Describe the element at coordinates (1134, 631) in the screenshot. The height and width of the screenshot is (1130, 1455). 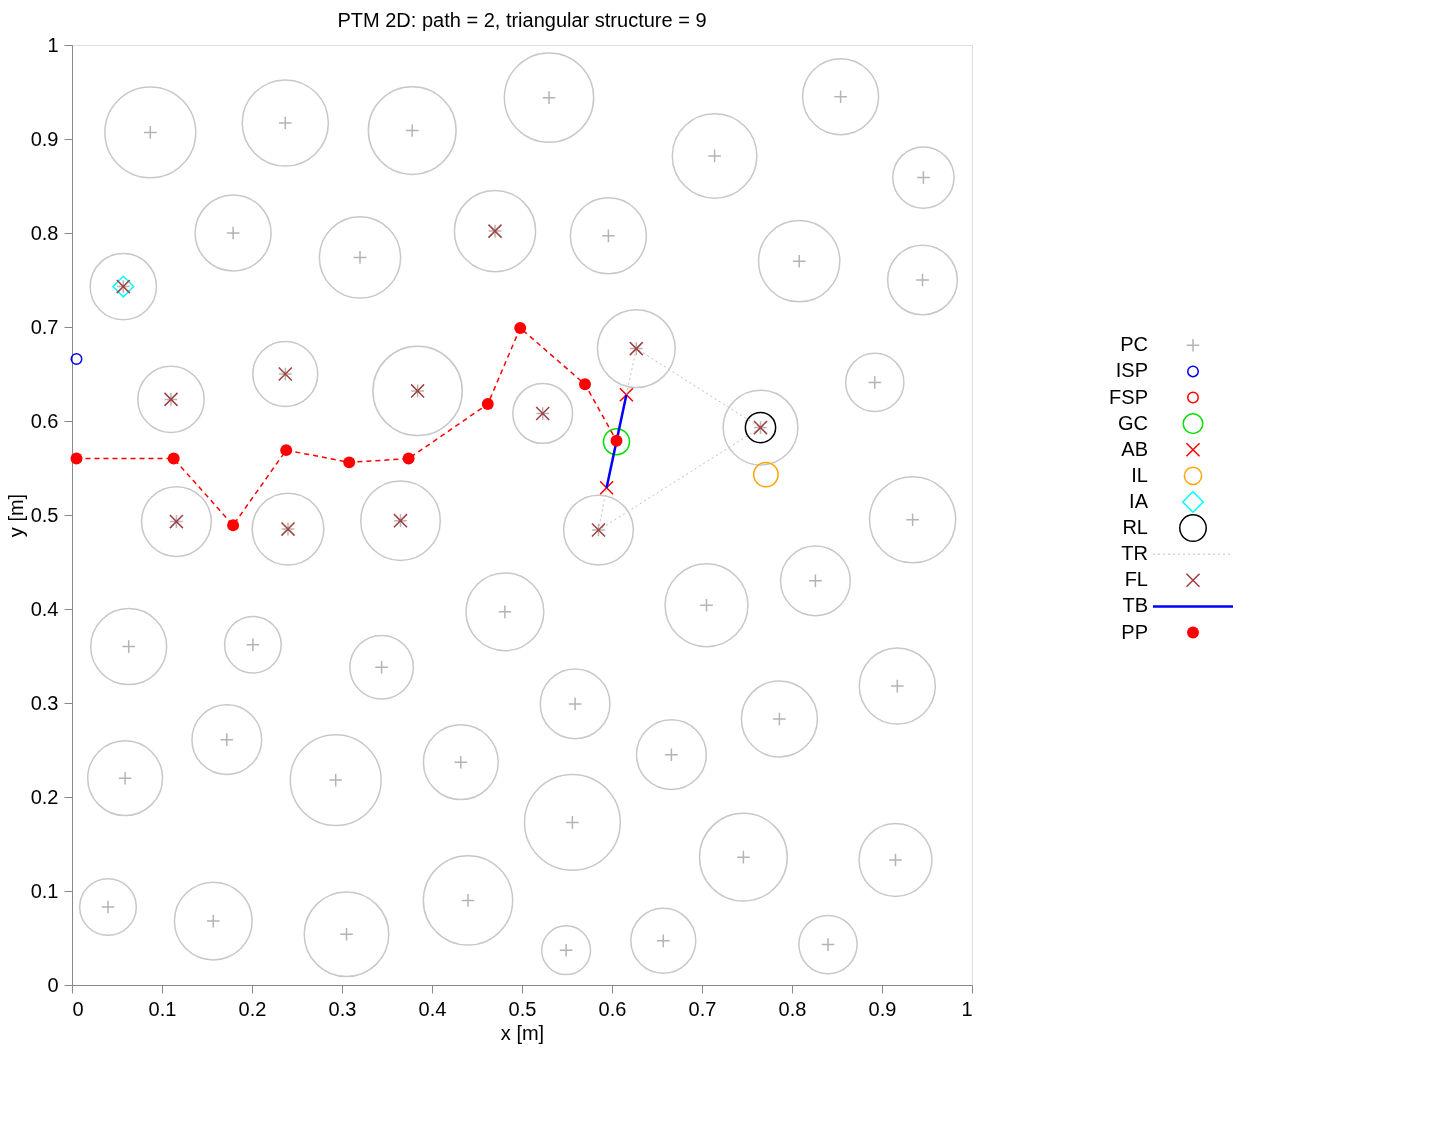
I see `legend-label: PP` at that location.